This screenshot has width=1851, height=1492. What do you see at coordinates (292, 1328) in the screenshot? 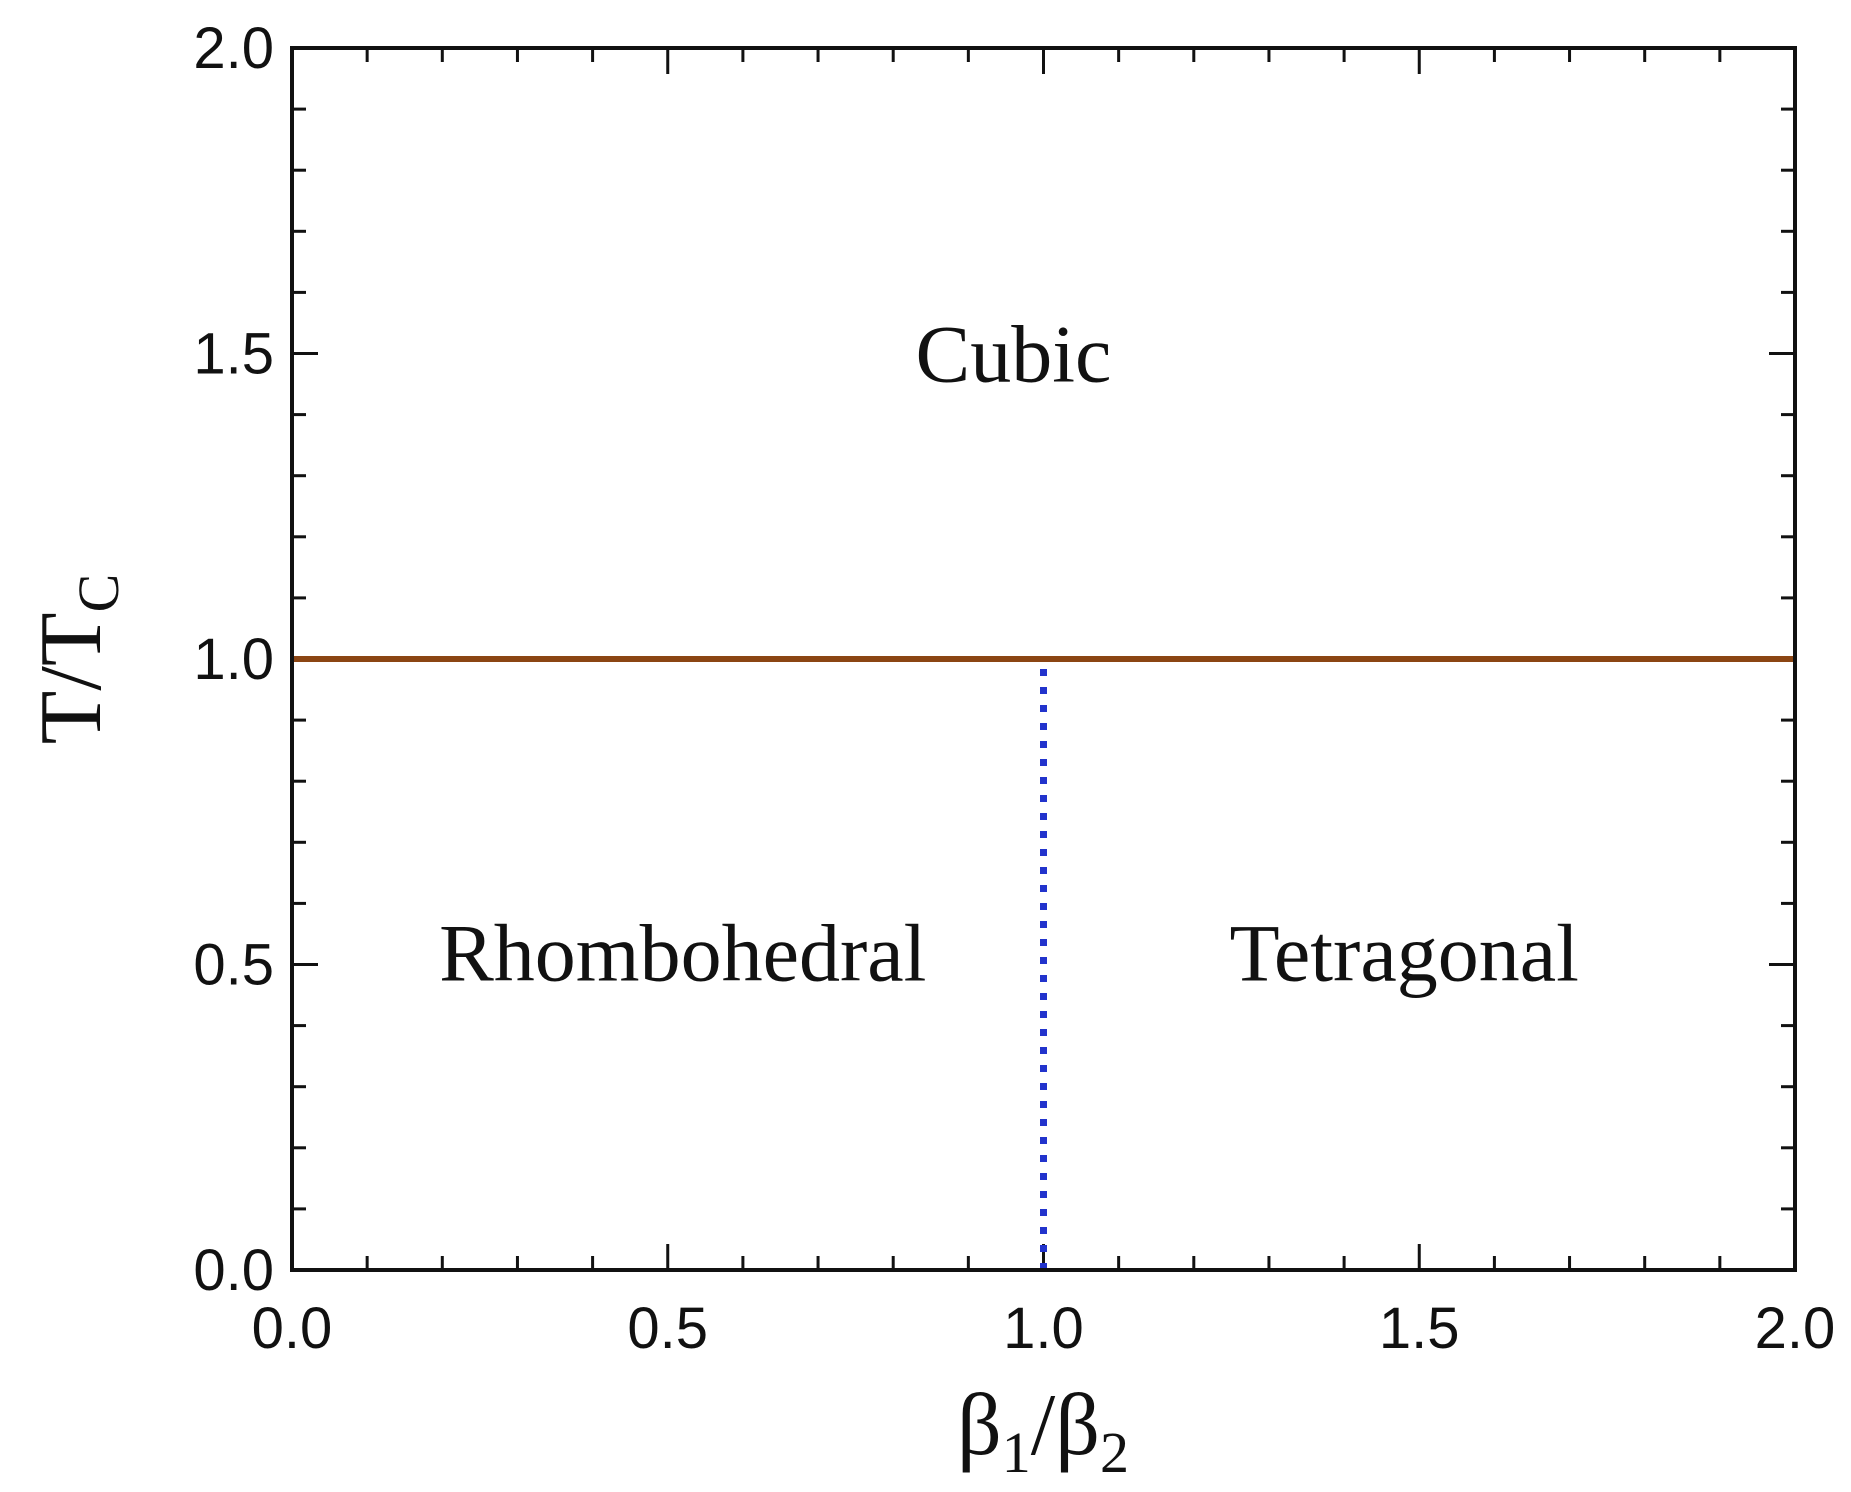
I see `x-tick-label: 0.0` at bounding box center [292, 1328].